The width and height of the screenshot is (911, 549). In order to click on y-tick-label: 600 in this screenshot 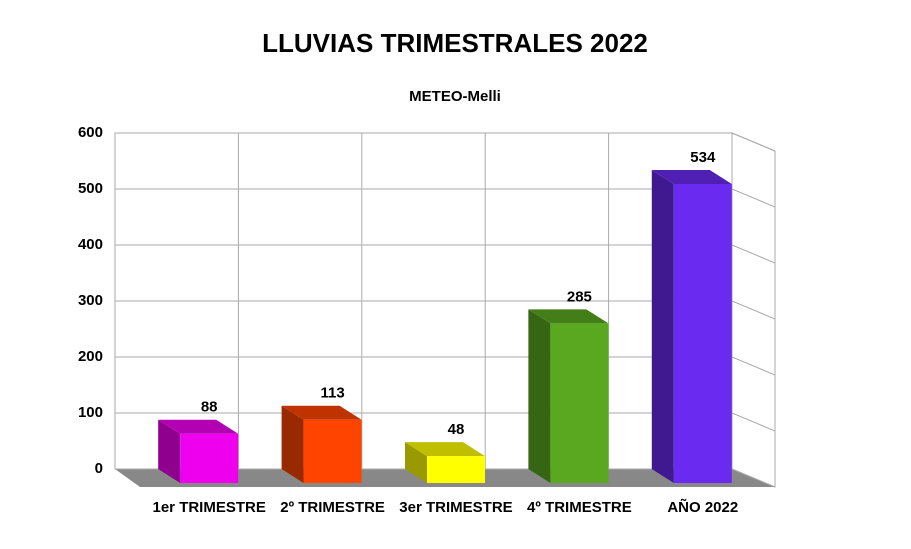, I will do `click(90, 132)`.